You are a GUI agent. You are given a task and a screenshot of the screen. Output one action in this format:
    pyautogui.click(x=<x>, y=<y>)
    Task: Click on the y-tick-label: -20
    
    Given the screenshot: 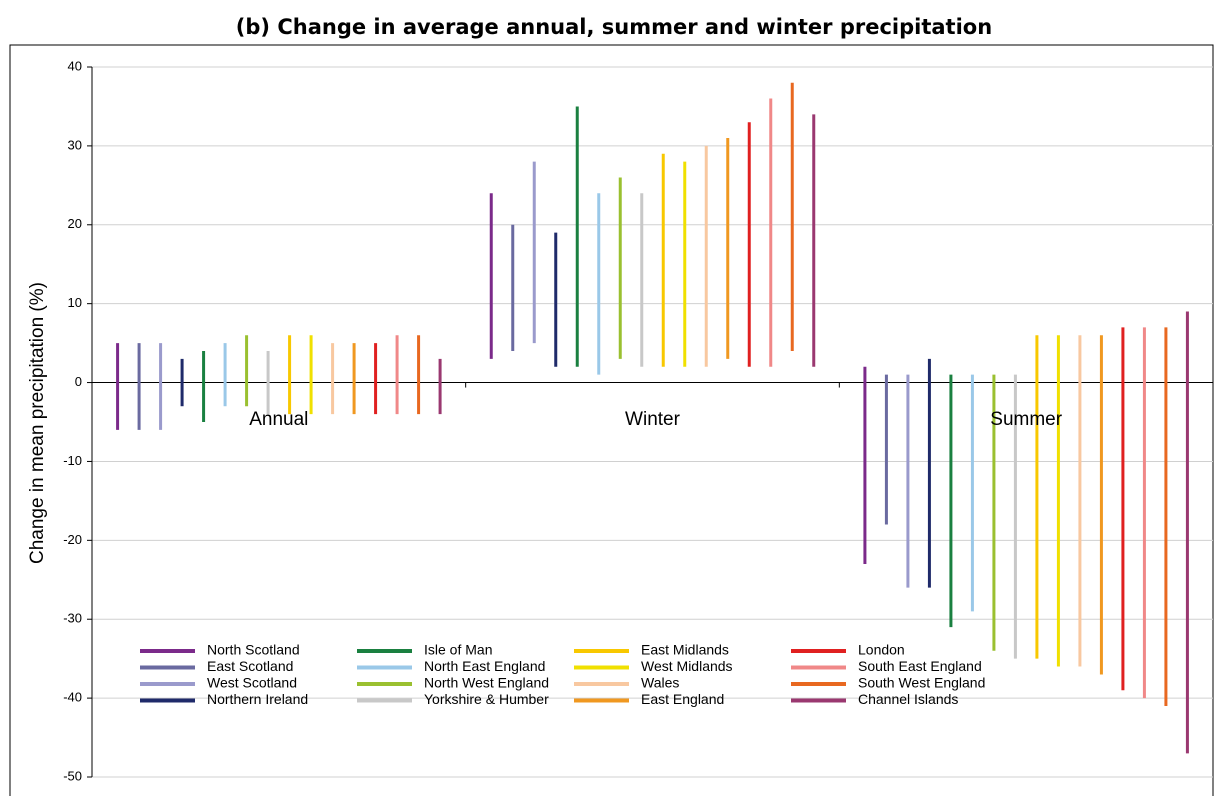 What is the action you would take?
    pyautogui.click(x=72, y=539)
    